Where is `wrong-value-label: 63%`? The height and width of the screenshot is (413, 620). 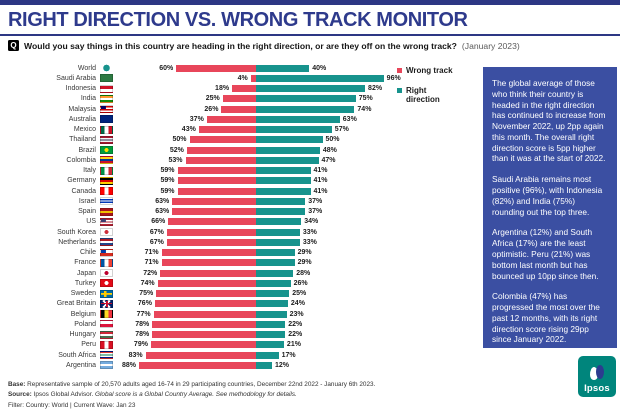 wrong-value-label: 63% is located at coordinates (162, 201).